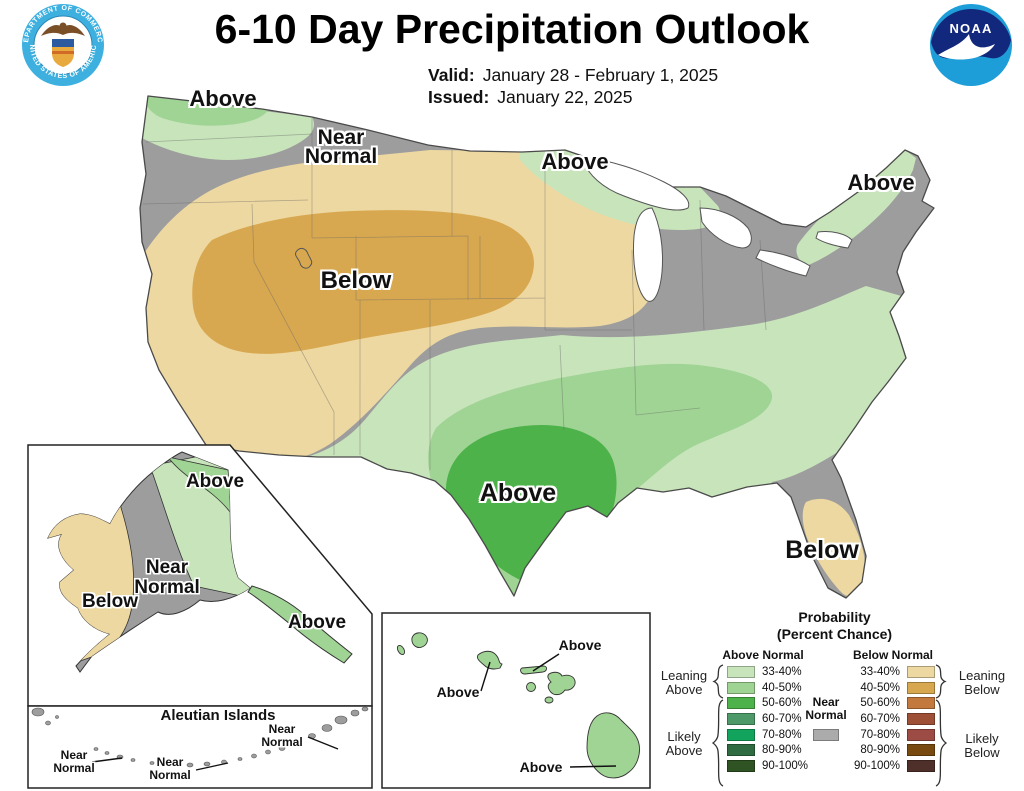 The image size is (1024, 791). I want to click on legend-title: Probability, so click(834, 617).